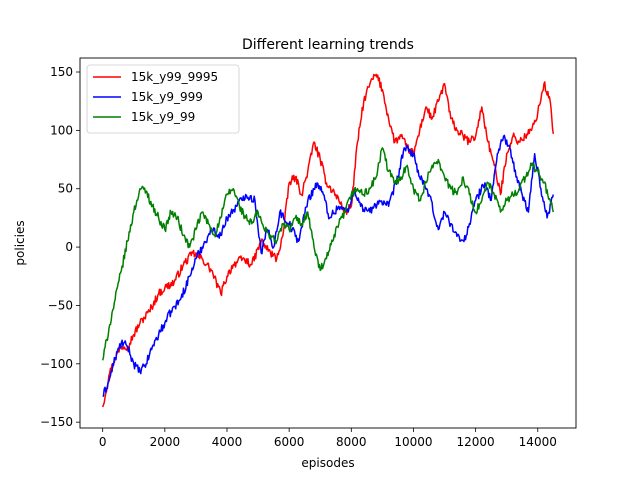  What do you see at coordinates (227, 442) in the screenshot?
I see `x-tick-label: 4000` at bounding box center [227, 442].